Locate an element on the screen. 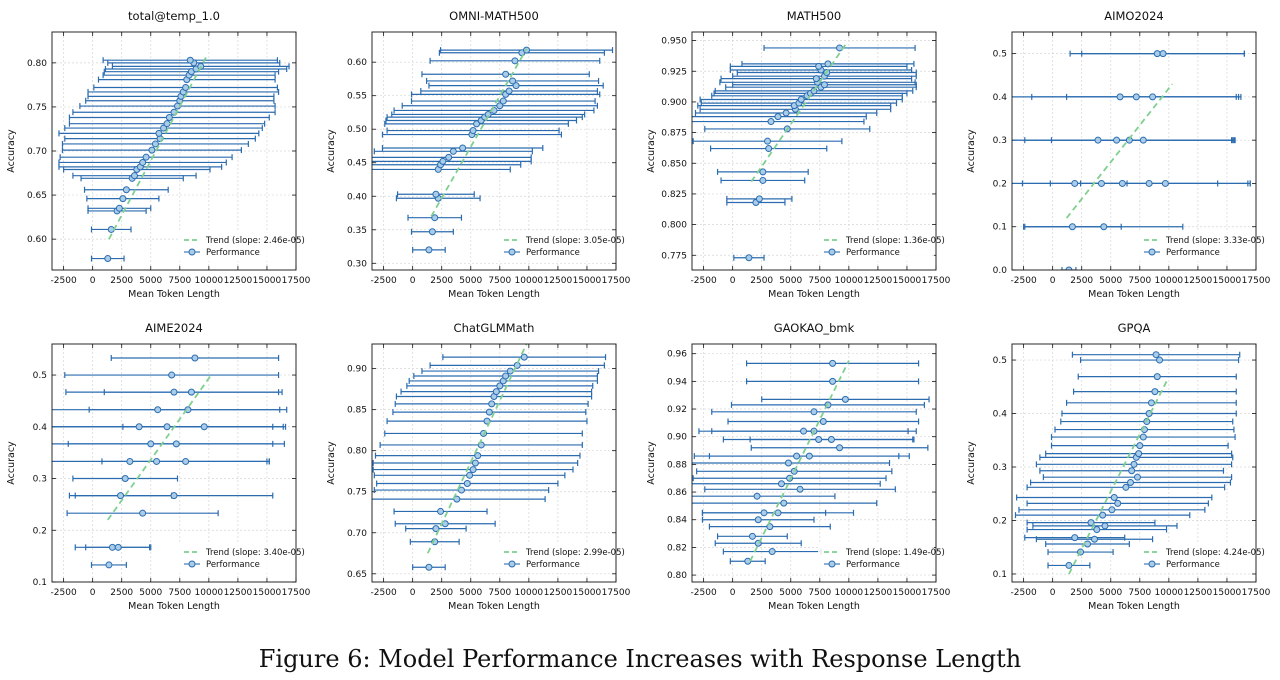 The width and height of the screenshot is (1280, 680). chart-title: AIMO2024 is located at coordinates (1134, 16).